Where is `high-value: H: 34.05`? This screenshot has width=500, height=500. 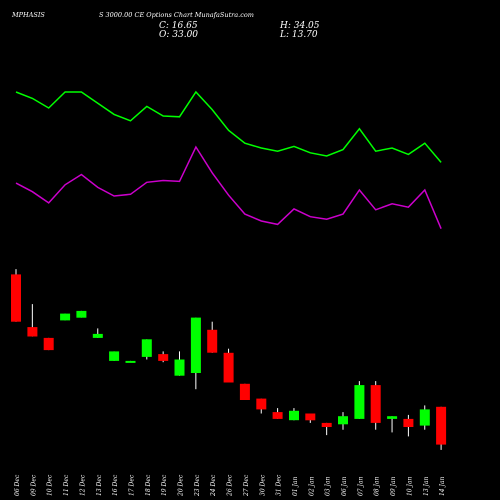
high-value: H: 34.05 is located at coordinates (300, 26).